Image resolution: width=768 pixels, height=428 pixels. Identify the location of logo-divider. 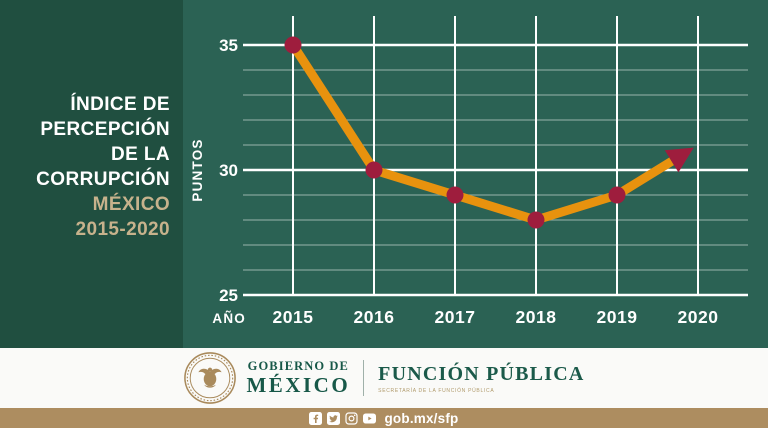
(364, 378).